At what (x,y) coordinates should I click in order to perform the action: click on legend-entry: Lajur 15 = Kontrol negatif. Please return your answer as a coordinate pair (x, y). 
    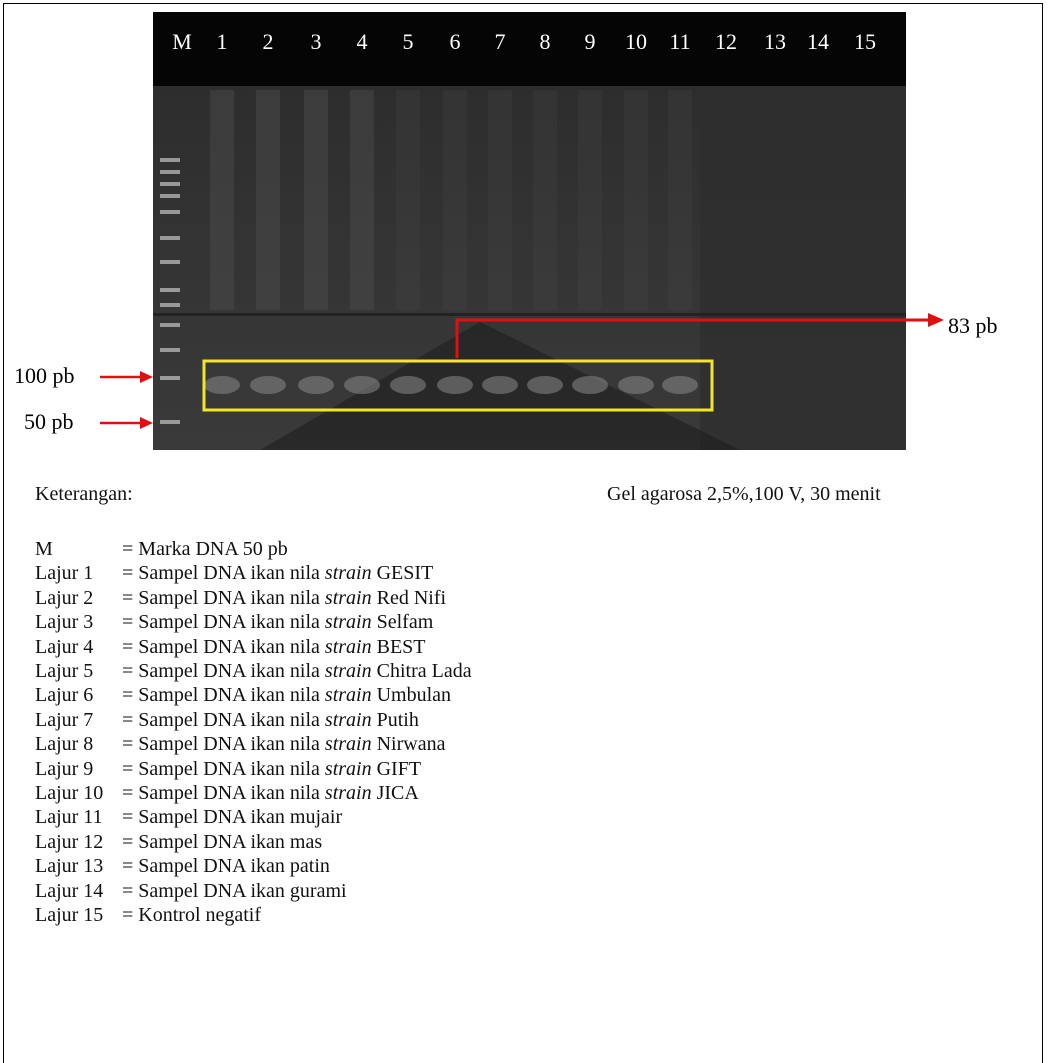
    Looking at the image, I should click on (148, 915).